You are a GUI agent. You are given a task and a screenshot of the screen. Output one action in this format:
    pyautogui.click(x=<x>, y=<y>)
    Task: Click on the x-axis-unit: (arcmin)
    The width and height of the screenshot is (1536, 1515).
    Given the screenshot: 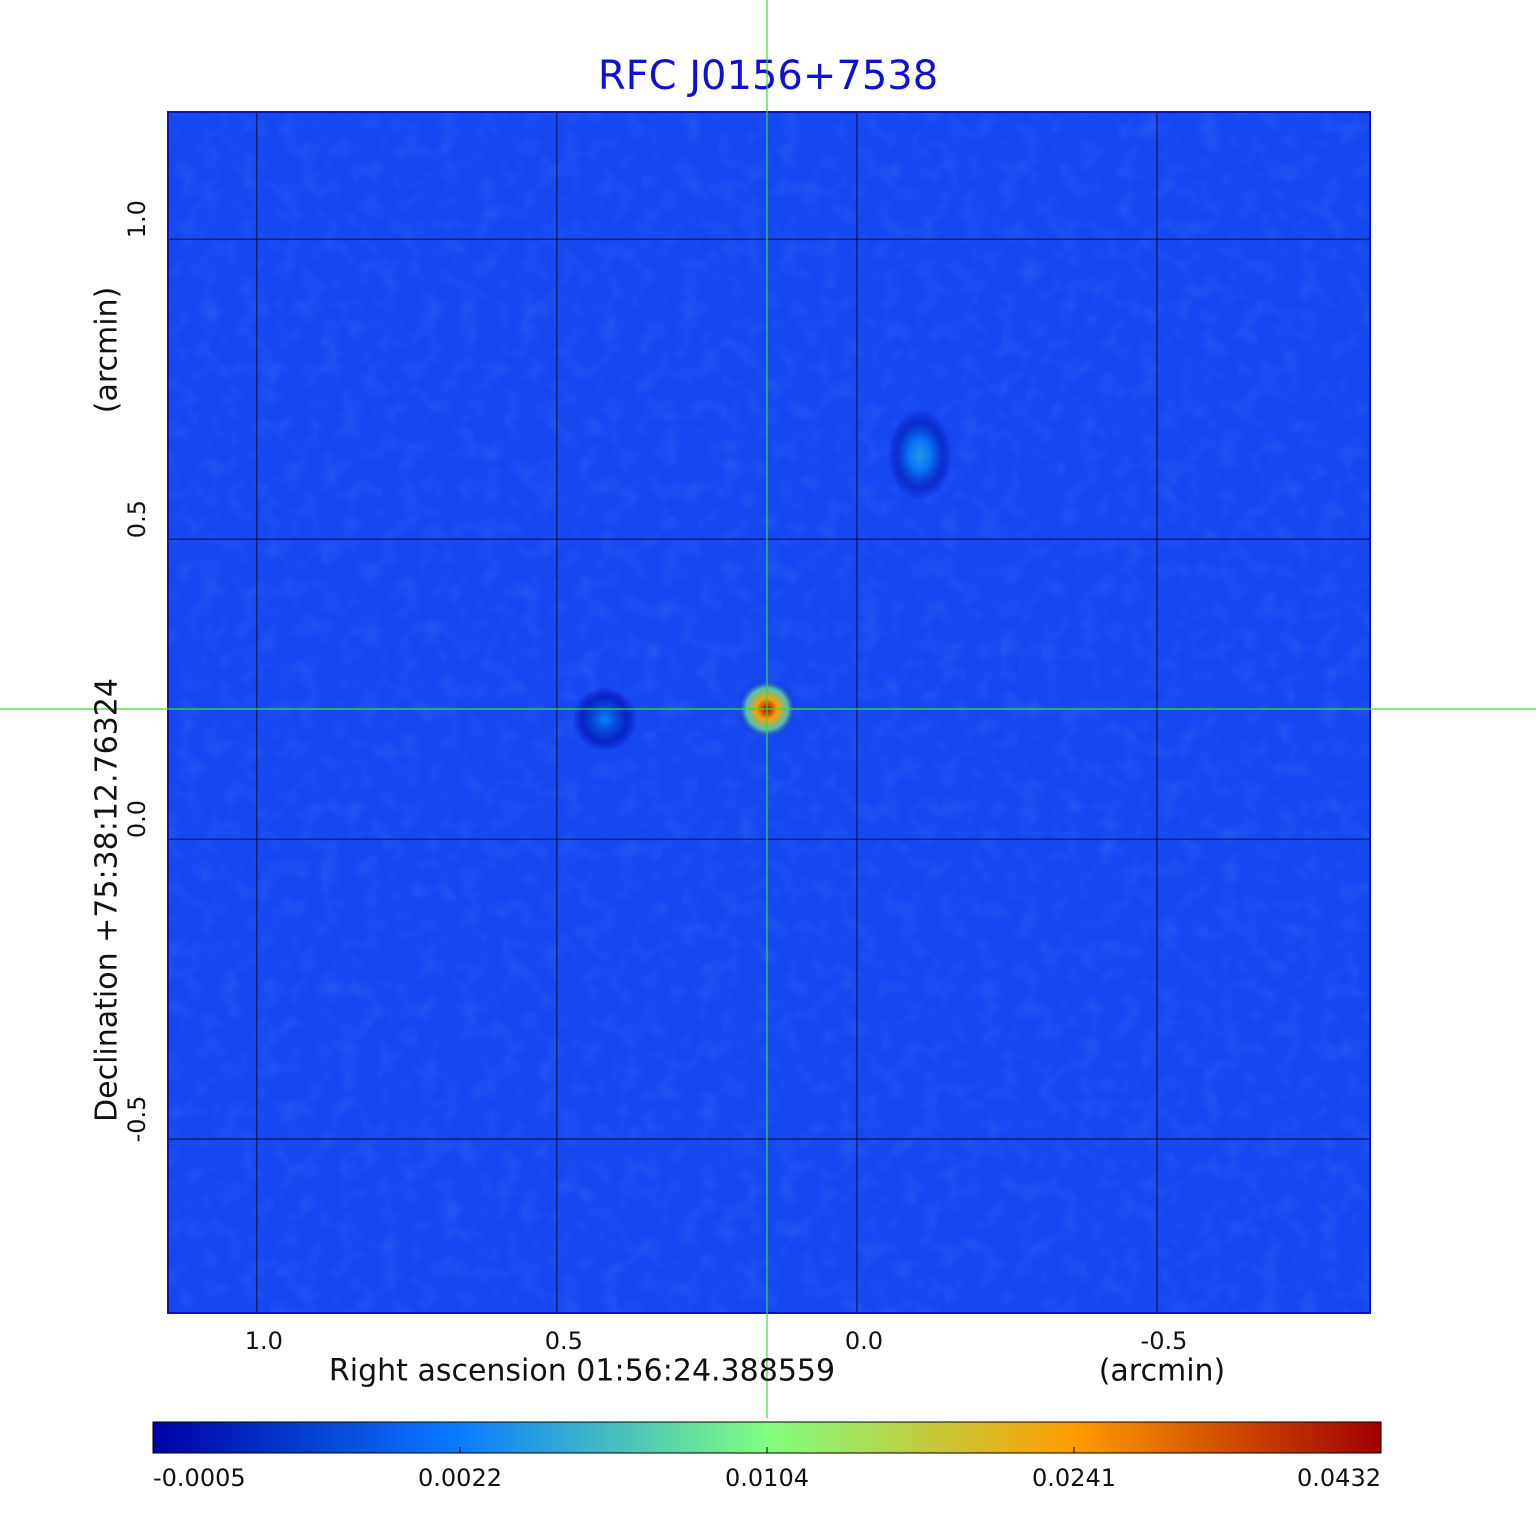 What is the action you would take?
    pyautogui.click(x=1162, y=1371)
    